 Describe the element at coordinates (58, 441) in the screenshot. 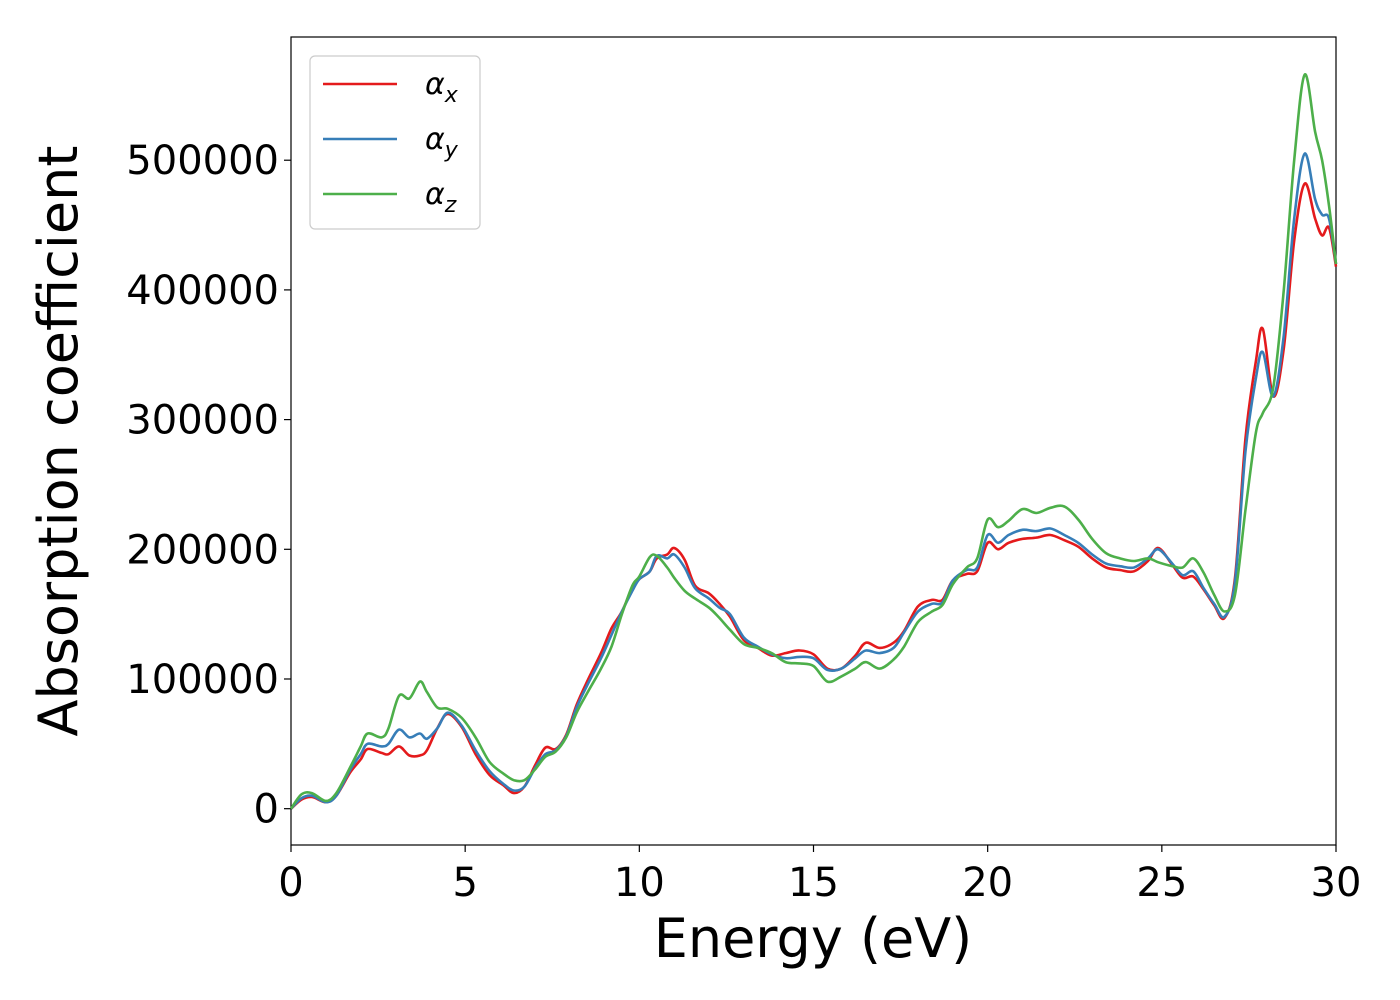

I see `y-axis-title: Absorption coefficient` at that location.